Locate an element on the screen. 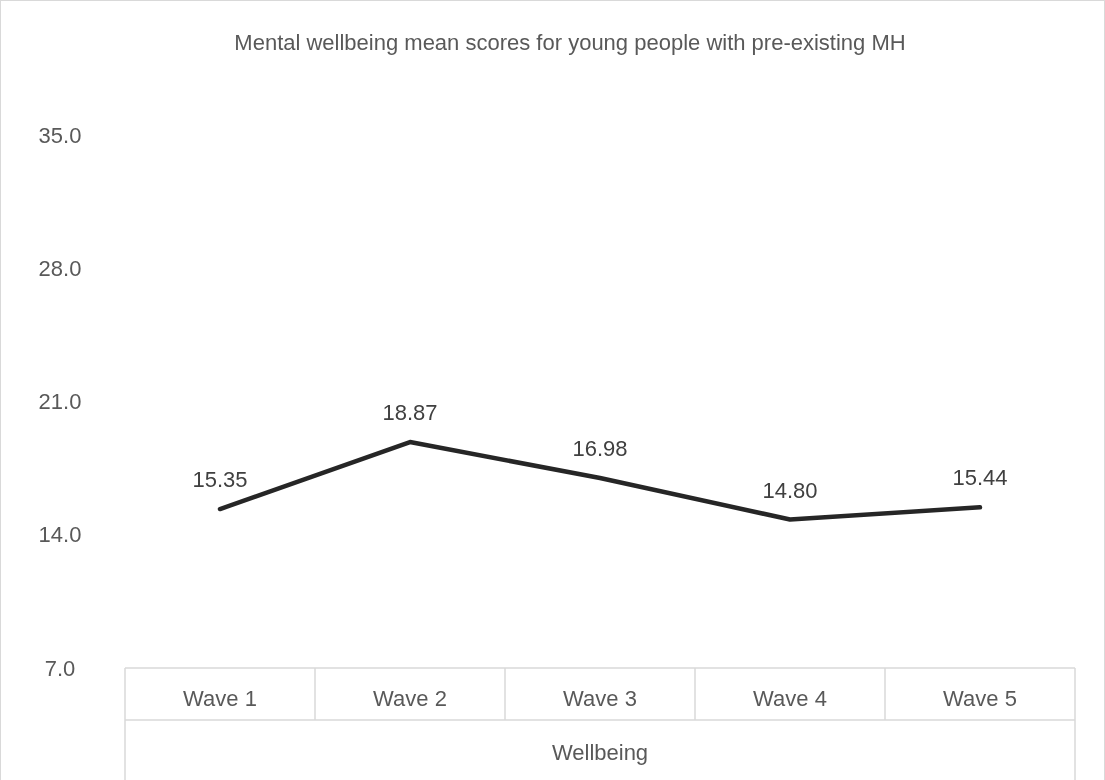 The image size is (1105, 780). x-tick-label: Wave 5 is located at coordinates (980, 698).